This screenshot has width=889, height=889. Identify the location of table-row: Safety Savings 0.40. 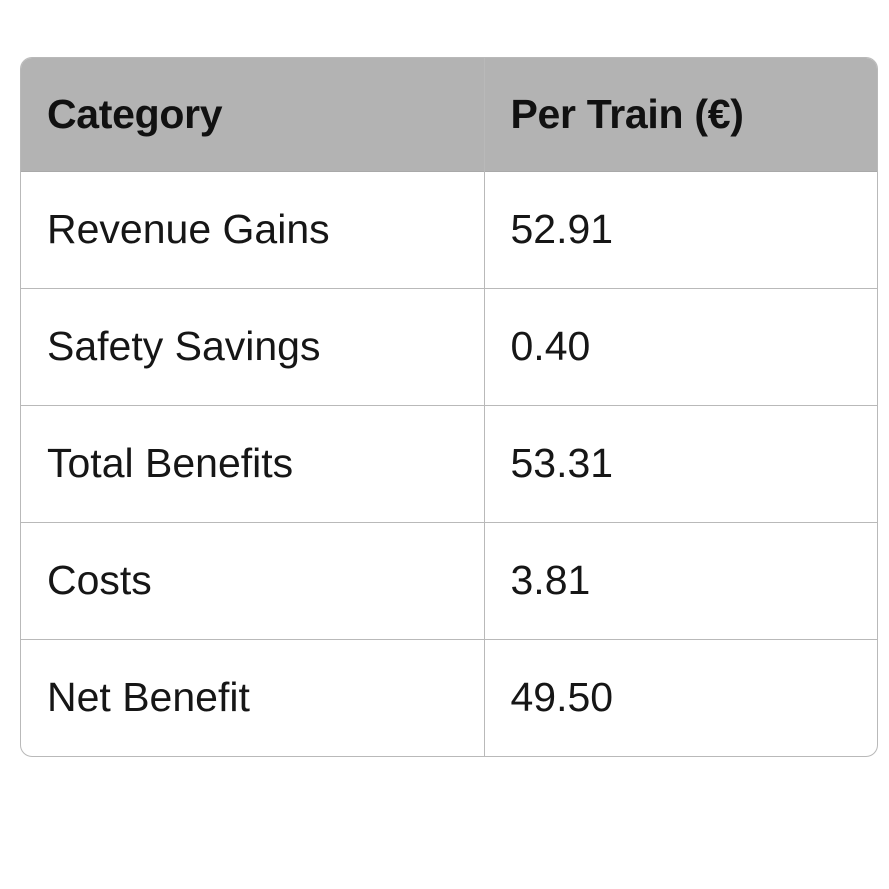
(449, 346).